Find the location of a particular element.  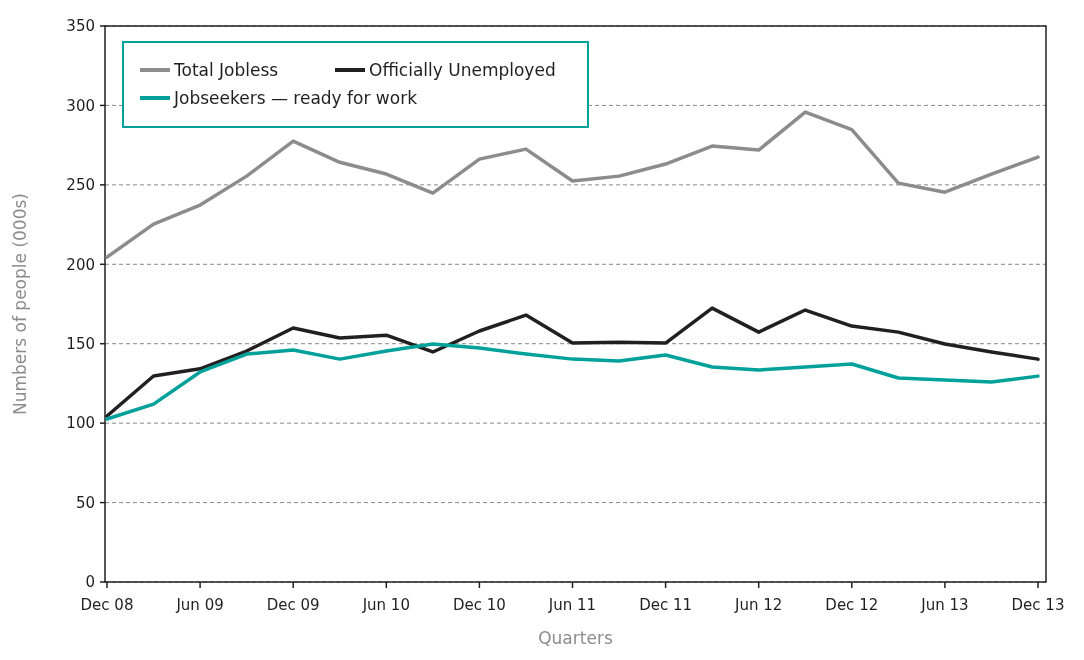

y-tick-label: 150 is located at coordinates (80, 343).